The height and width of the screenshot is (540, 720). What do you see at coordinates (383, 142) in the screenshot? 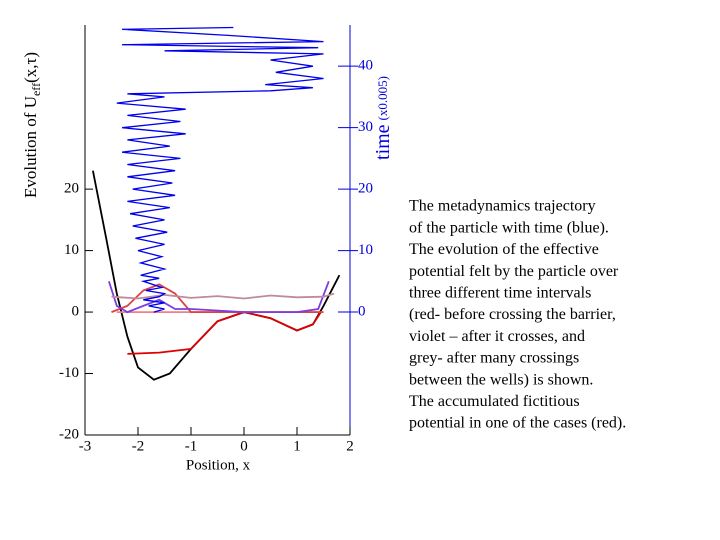
I see `y2-label-main: time` at bounding box center [383, 142].